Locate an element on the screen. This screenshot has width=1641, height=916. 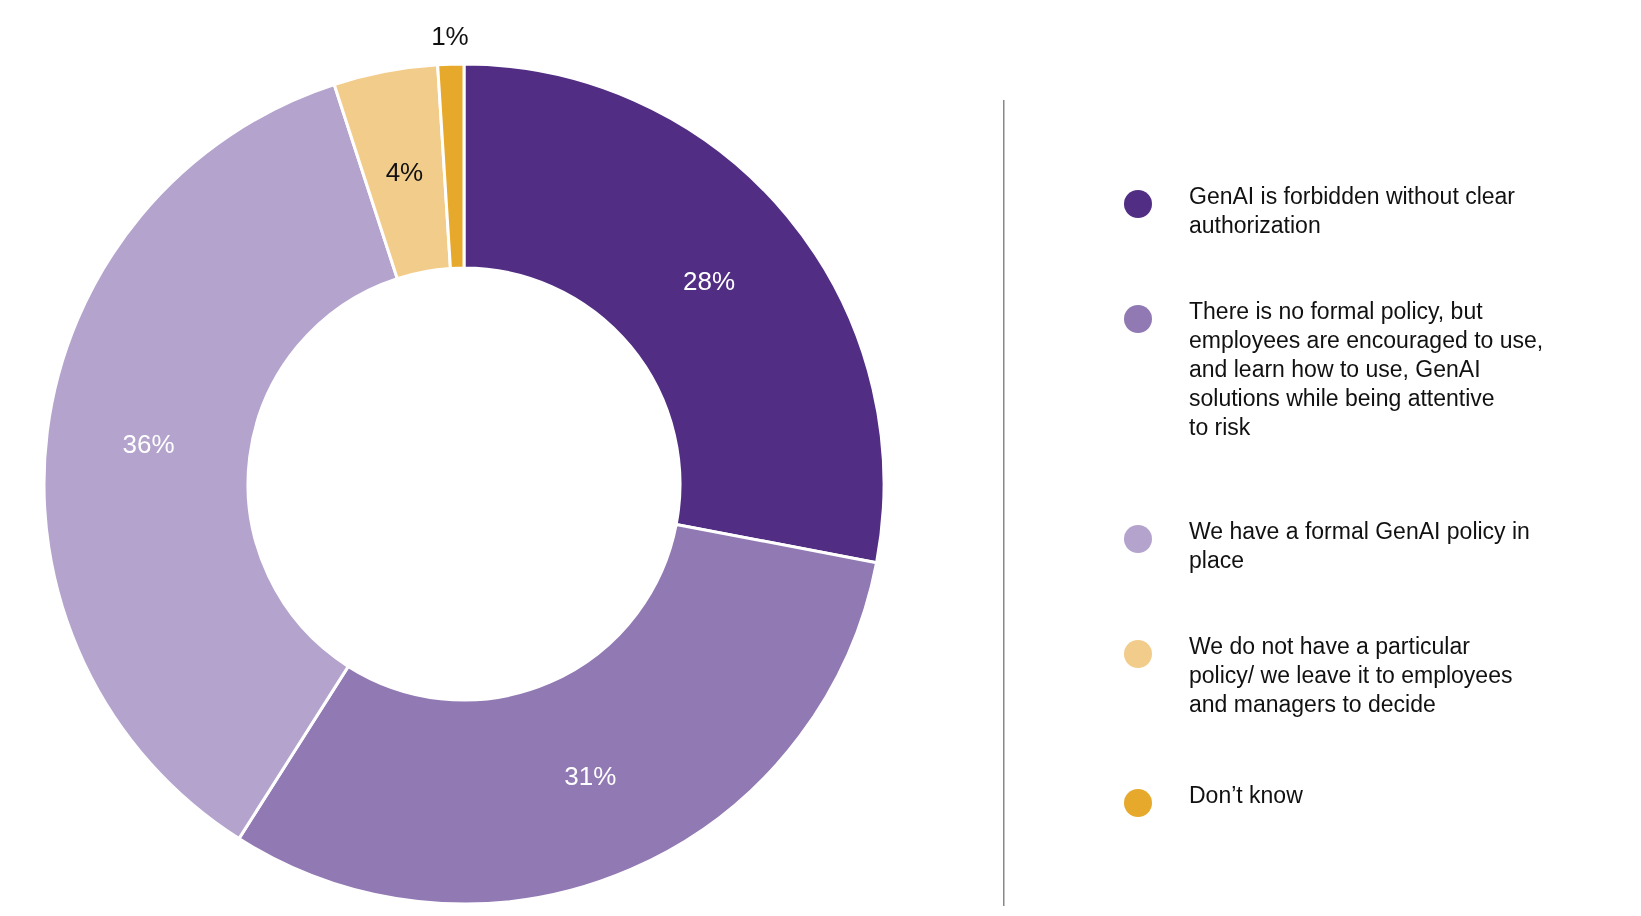
legend-label: GenAI is forbidden without clear authorization is located at coordinates (1352, 210).